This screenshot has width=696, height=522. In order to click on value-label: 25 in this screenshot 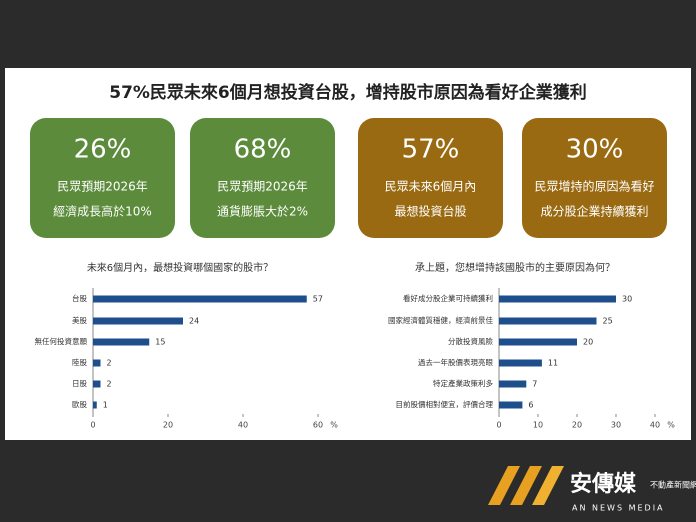, I will do `click(608, 321)`.